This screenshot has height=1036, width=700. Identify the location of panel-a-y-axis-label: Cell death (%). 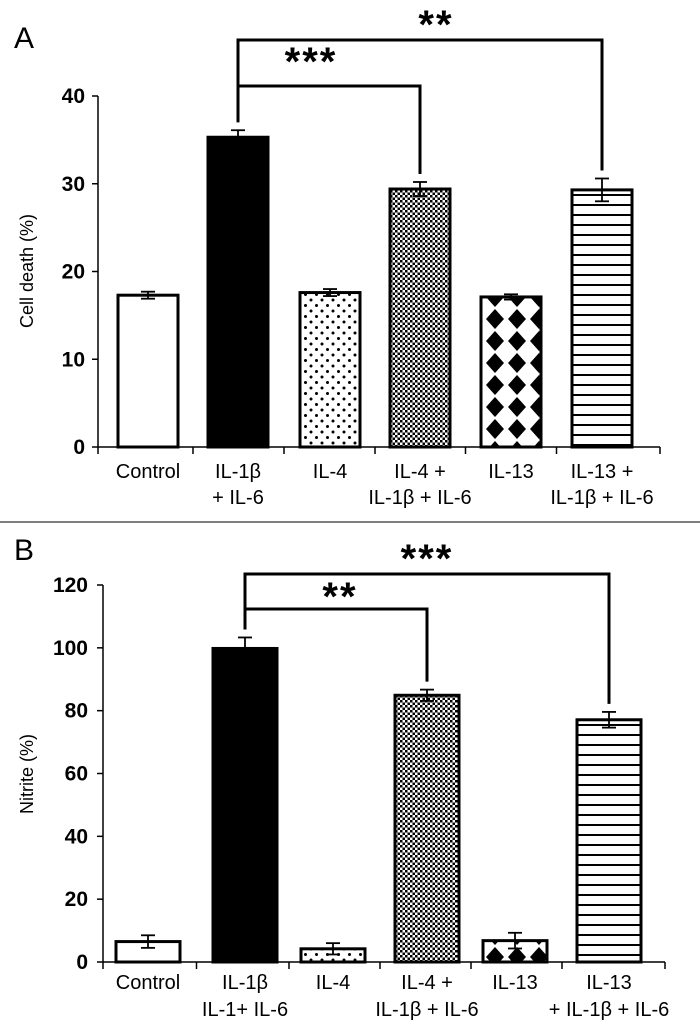
(27, 271).